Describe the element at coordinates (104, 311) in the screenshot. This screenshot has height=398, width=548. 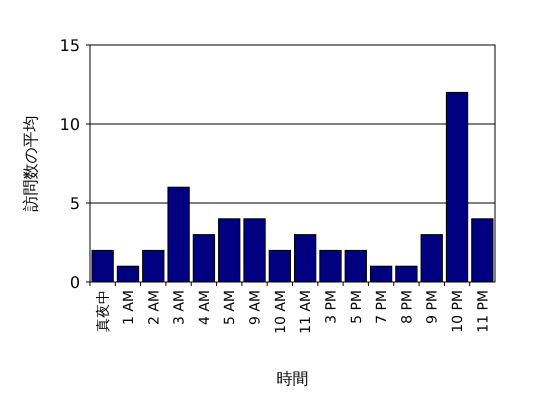
I see `x-tick-label: 真夜中` at that location.